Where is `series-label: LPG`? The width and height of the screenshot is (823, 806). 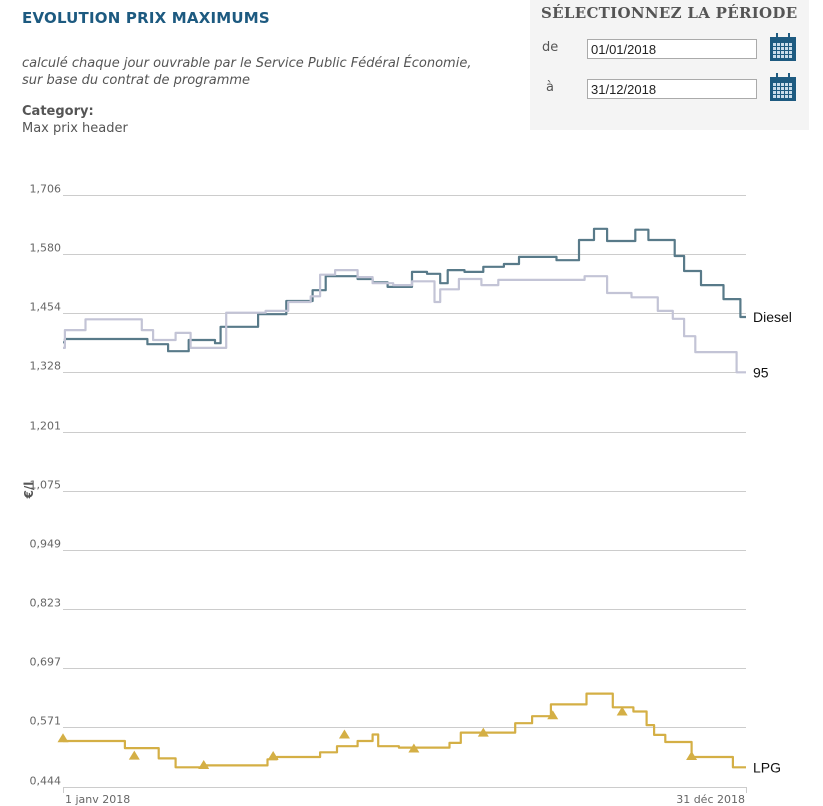
series-label: LPG is located at coordinates (767, 767).